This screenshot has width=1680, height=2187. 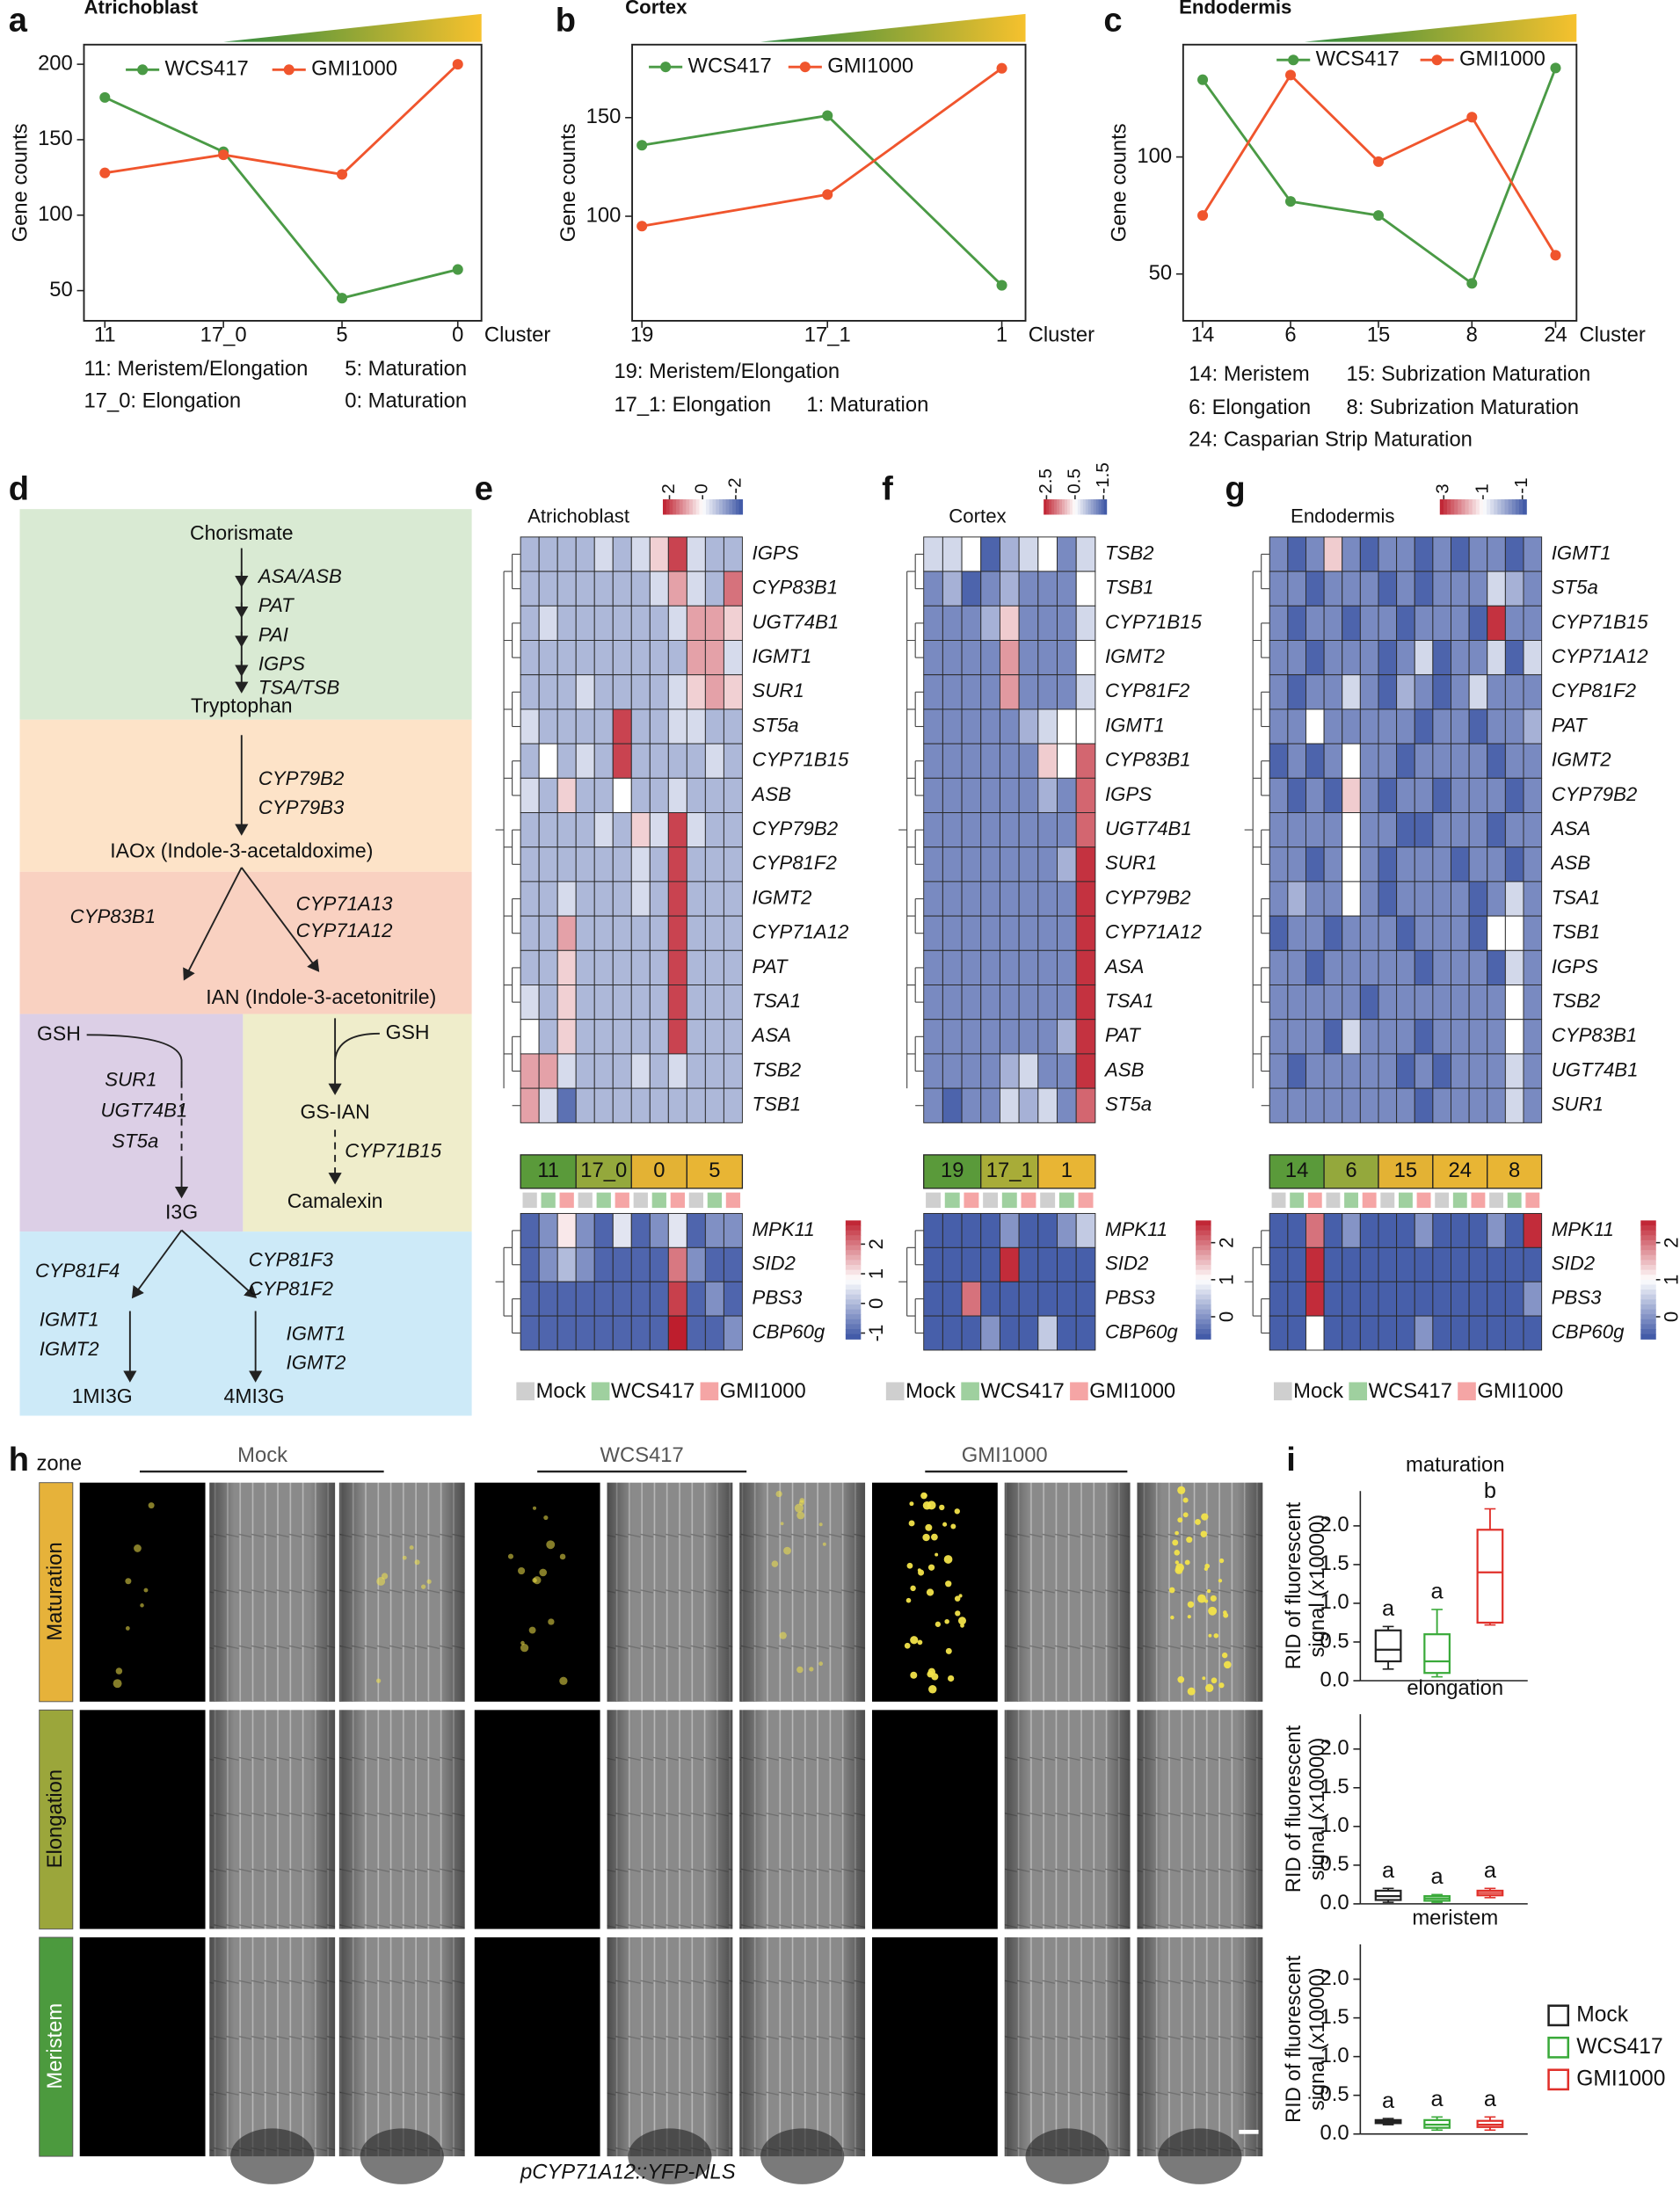 What do you see at coordinates (1334, 1641) in the screenshot?
I see `y-tick-label: 0.5` at bounding box center [1334, 1641].